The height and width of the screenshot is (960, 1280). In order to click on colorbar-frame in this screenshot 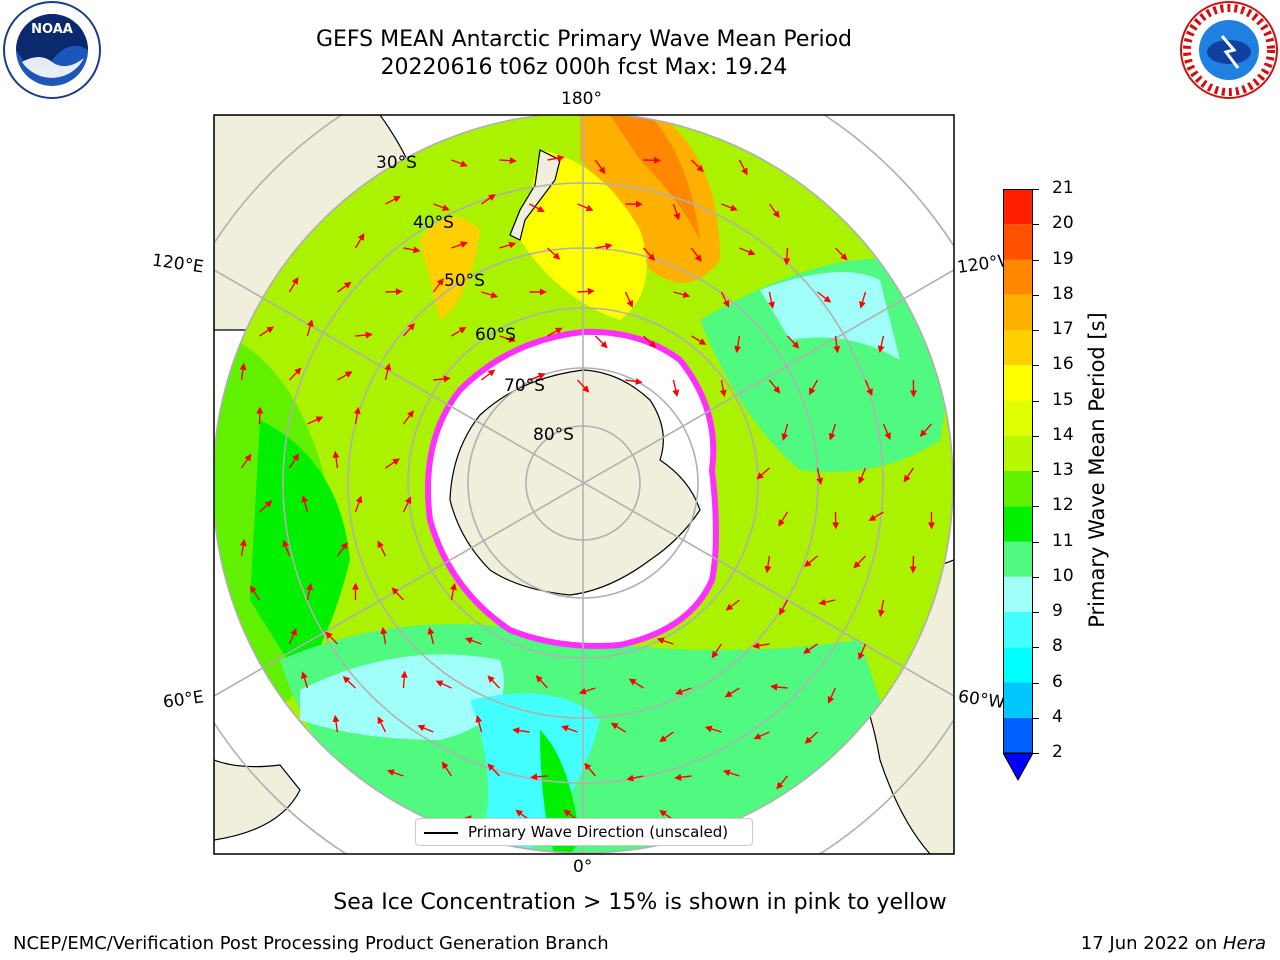, I will do `click(1018, 471)`.